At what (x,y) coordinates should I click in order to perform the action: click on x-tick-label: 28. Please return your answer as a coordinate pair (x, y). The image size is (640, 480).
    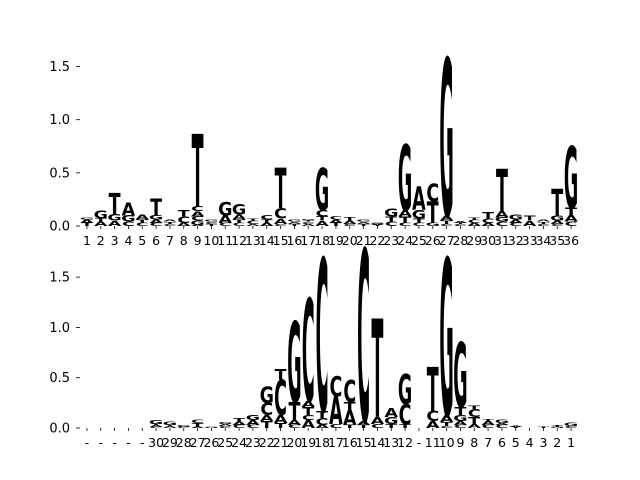
    Looking at the image, I should click on (184, 442).